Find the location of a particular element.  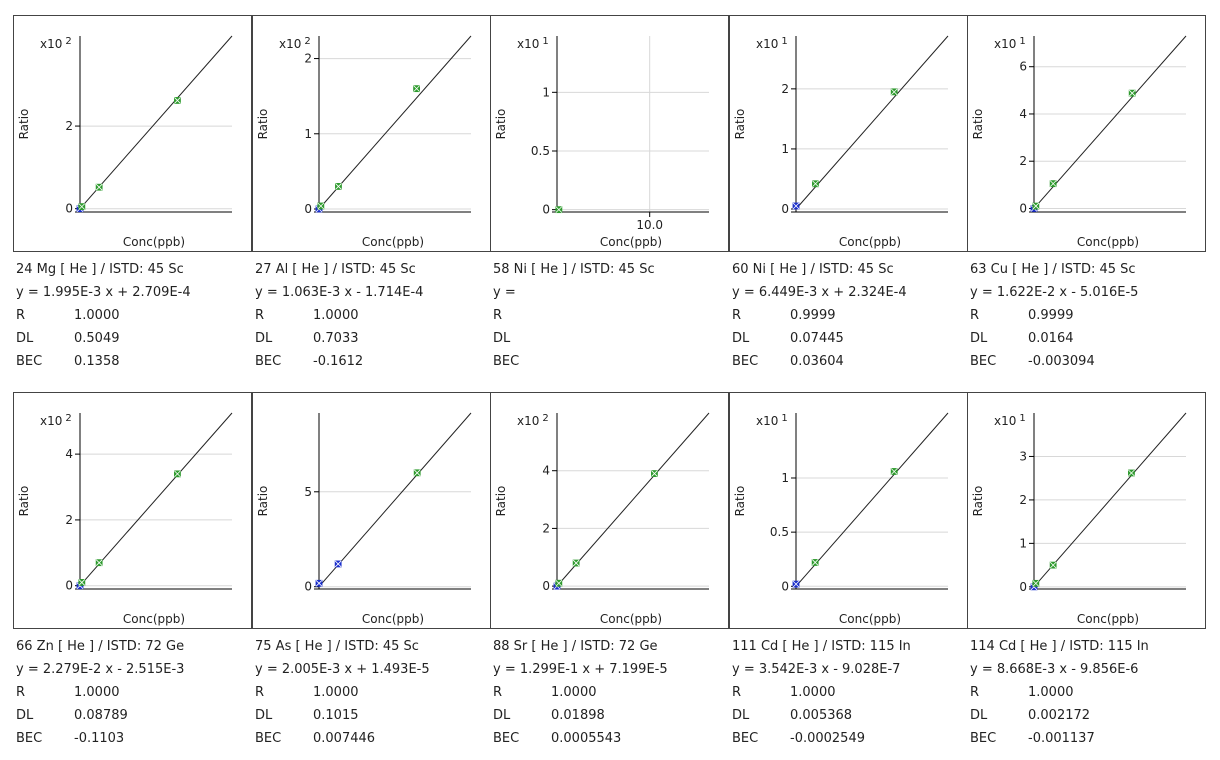

analyte-title: 114 Cd [ He ] / ISTD: 115 In is located at coordinates (1059, 646).